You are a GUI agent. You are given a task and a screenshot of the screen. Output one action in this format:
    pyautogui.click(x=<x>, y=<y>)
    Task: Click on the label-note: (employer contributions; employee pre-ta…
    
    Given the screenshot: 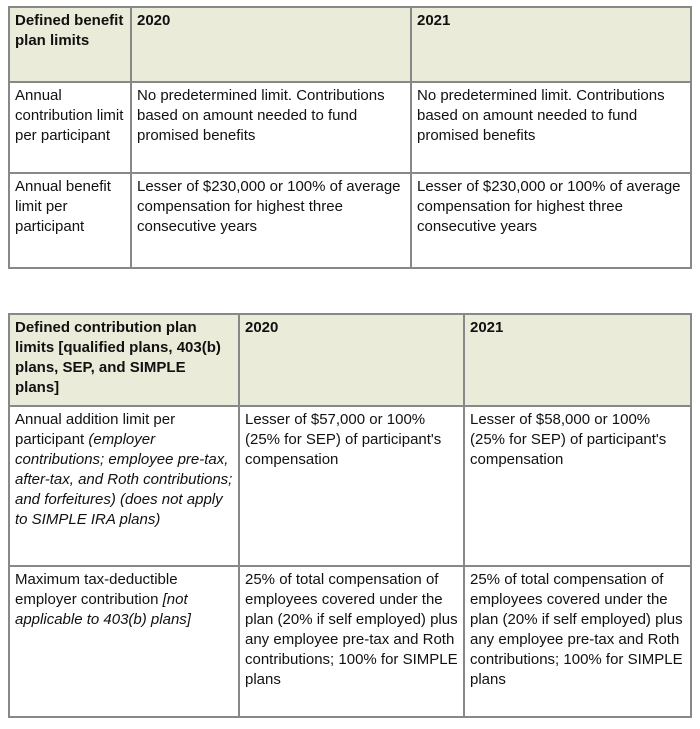 What is the action you would take?
    pyautogui.click(x=124, y=479)
    